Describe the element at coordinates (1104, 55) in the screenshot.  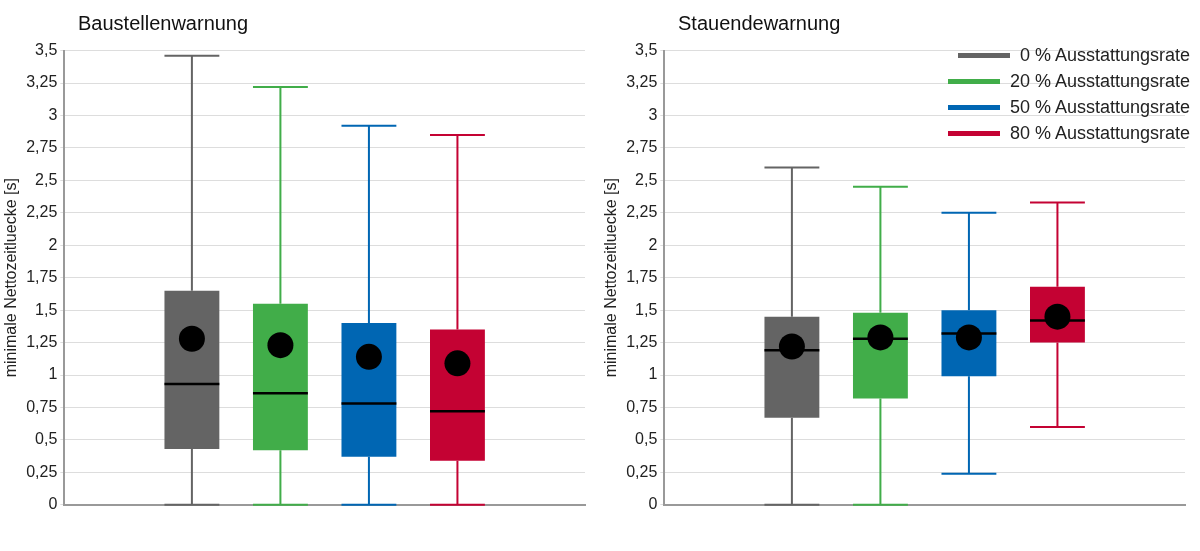
I see `legend-label: 0 % Ausstattungsrate` at that location.